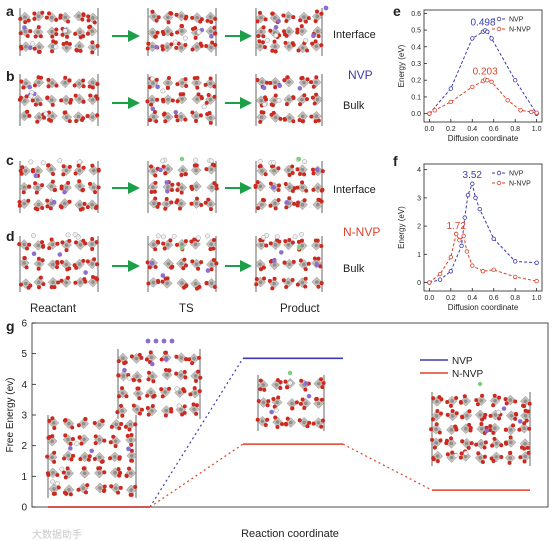  What do you see at coordinates (360, 75) in the screenshot?
I see `row-label-nvp: NVP` at bounding box center [360, 75].